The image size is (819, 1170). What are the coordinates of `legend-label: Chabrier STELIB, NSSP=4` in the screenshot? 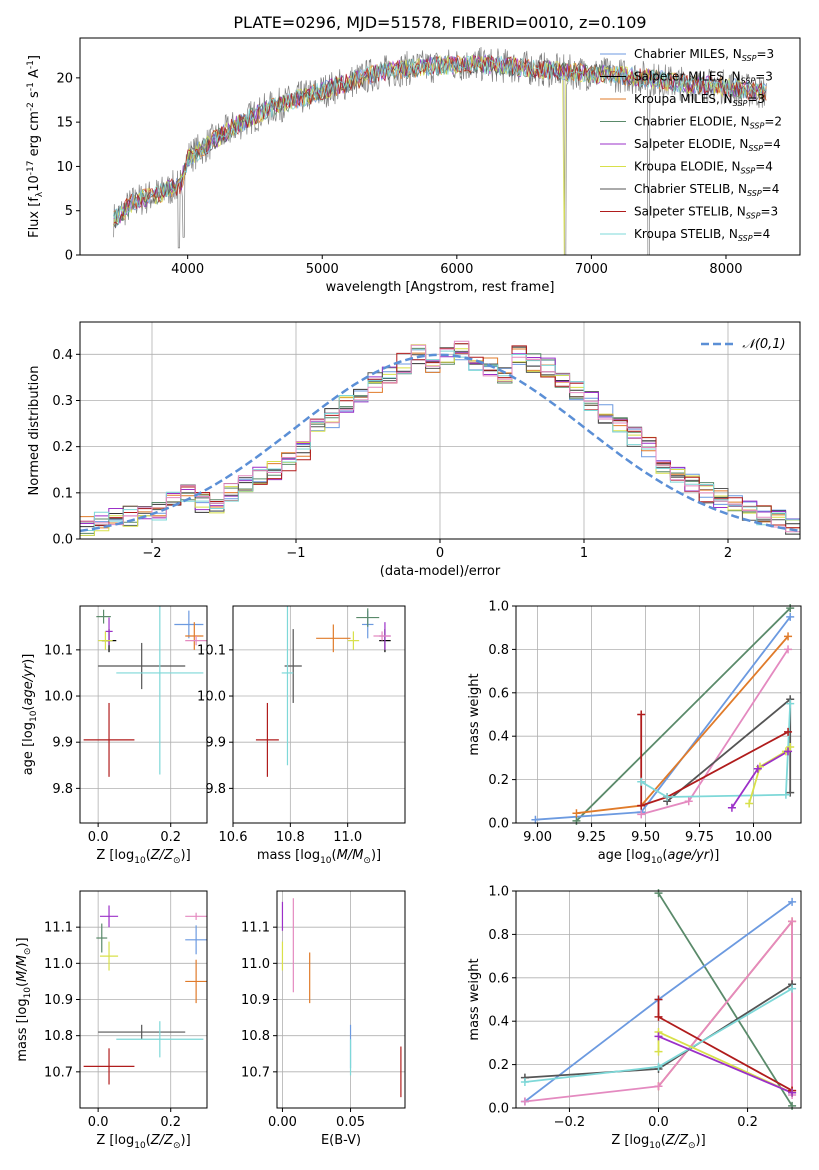 It's located at (706, 190).